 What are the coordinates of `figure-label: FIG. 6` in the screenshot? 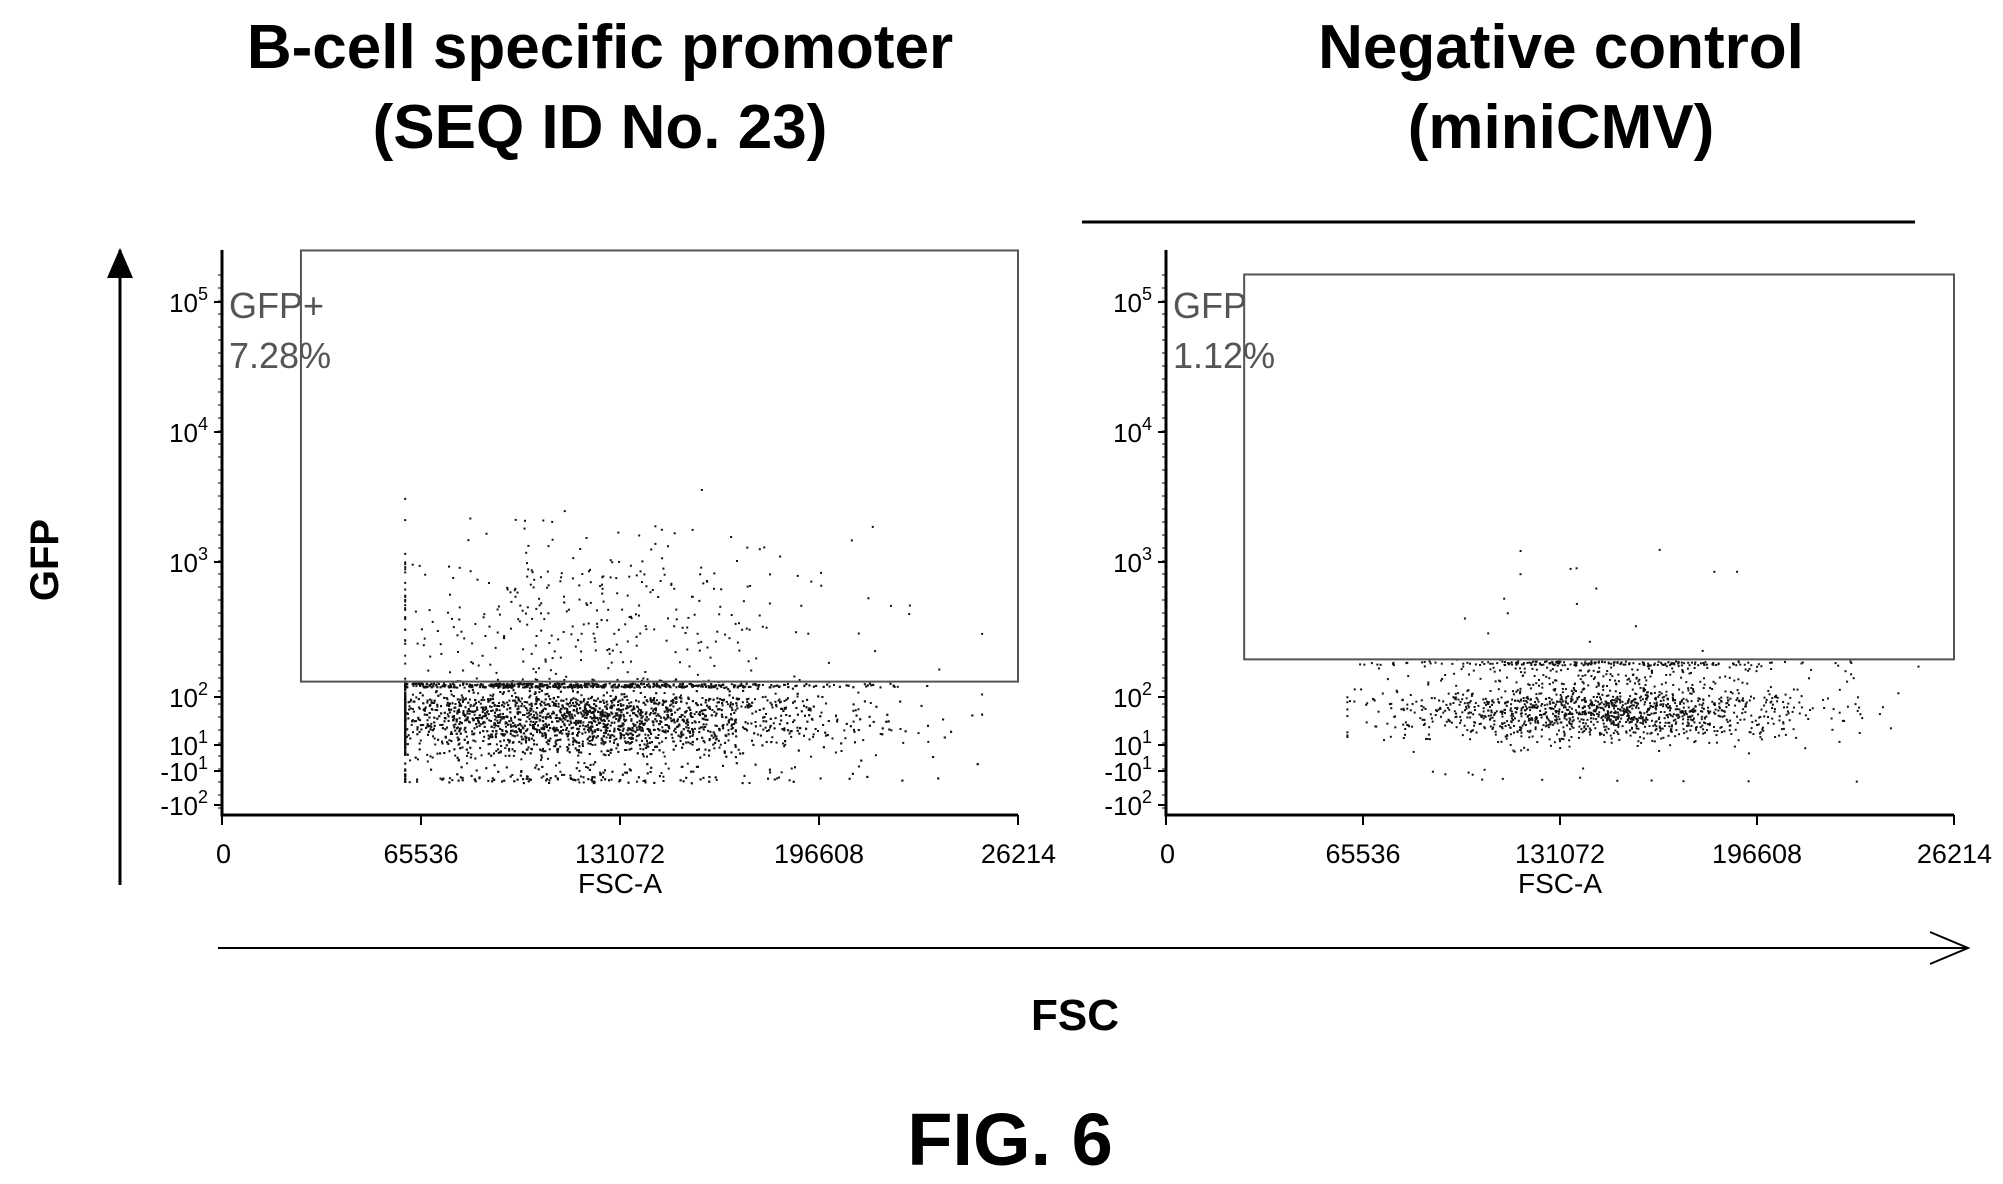 It's located at (1010, 1139).